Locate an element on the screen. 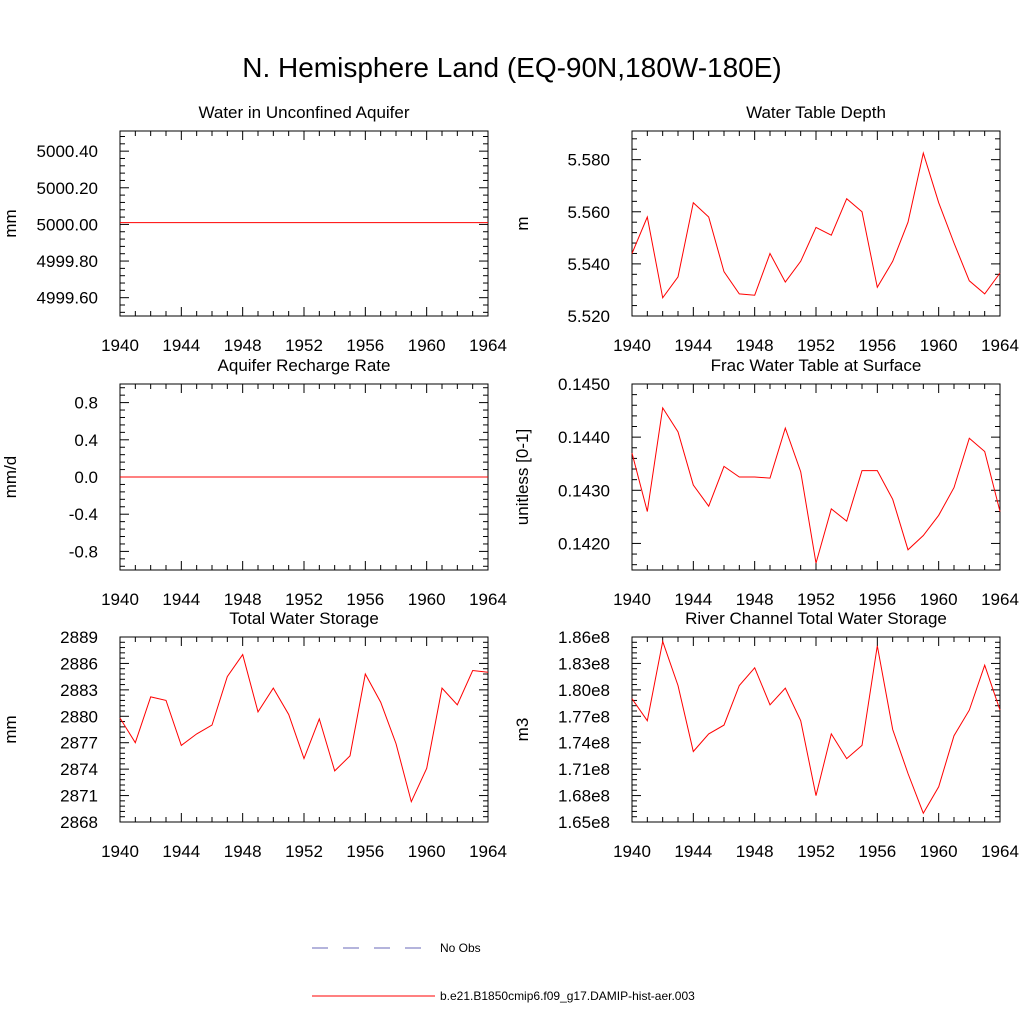 This screenshot has height=1024, width=1024. y-tick-label: 5.540 is located at coordinates (588, 264).